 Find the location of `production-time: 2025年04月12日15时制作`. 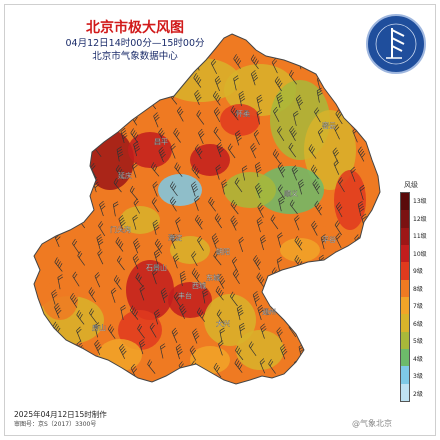

production-time: 2025年04月12日15时制作 is located at coordinates (60, 414).